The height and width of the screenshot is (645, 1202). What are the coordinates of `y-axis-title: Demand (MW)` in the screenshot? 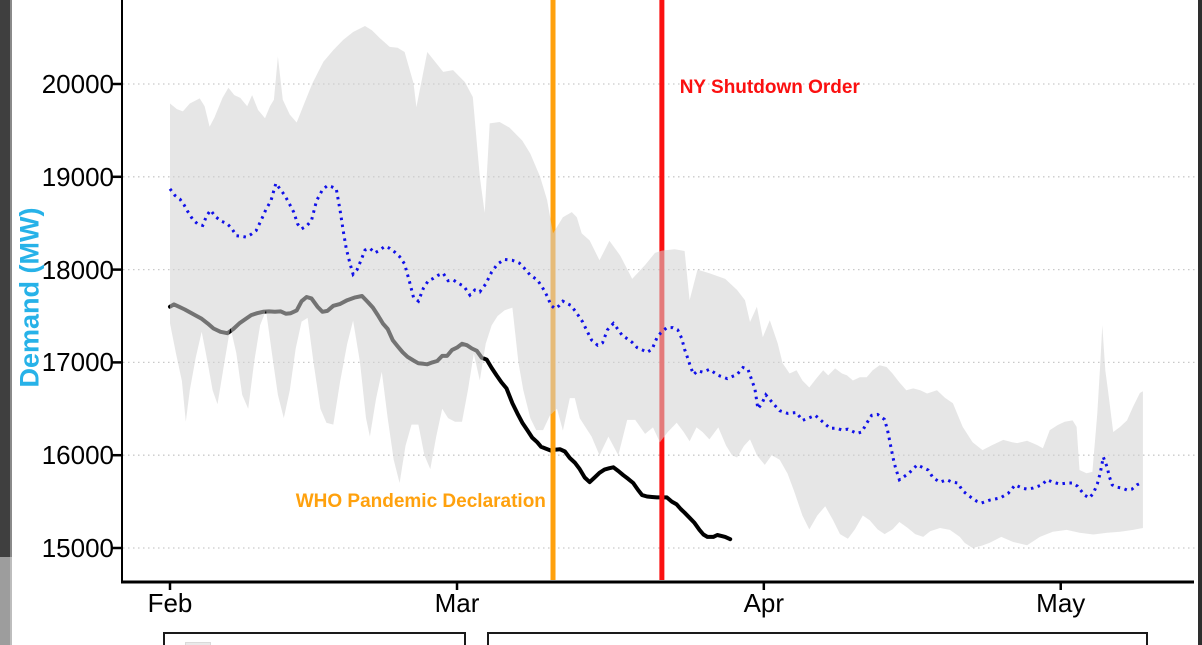 It's located at (29, 297).